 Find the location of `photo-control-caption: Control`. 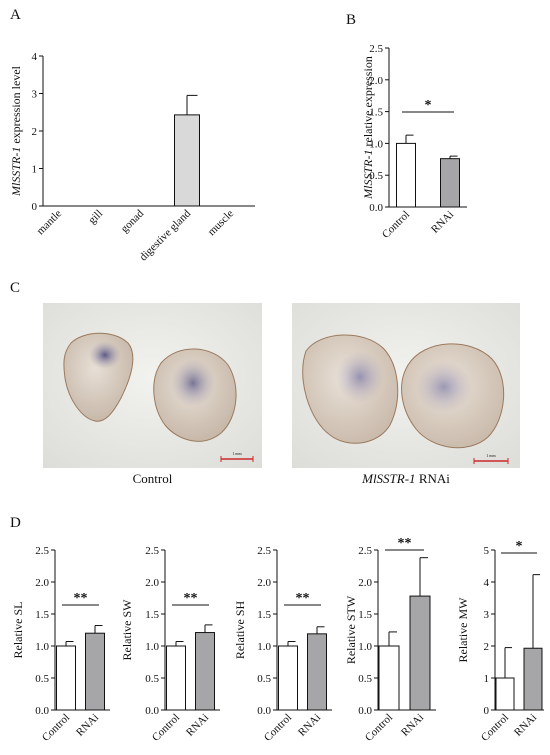

photo-control-caption: Control is located at coordinates (152, 478).